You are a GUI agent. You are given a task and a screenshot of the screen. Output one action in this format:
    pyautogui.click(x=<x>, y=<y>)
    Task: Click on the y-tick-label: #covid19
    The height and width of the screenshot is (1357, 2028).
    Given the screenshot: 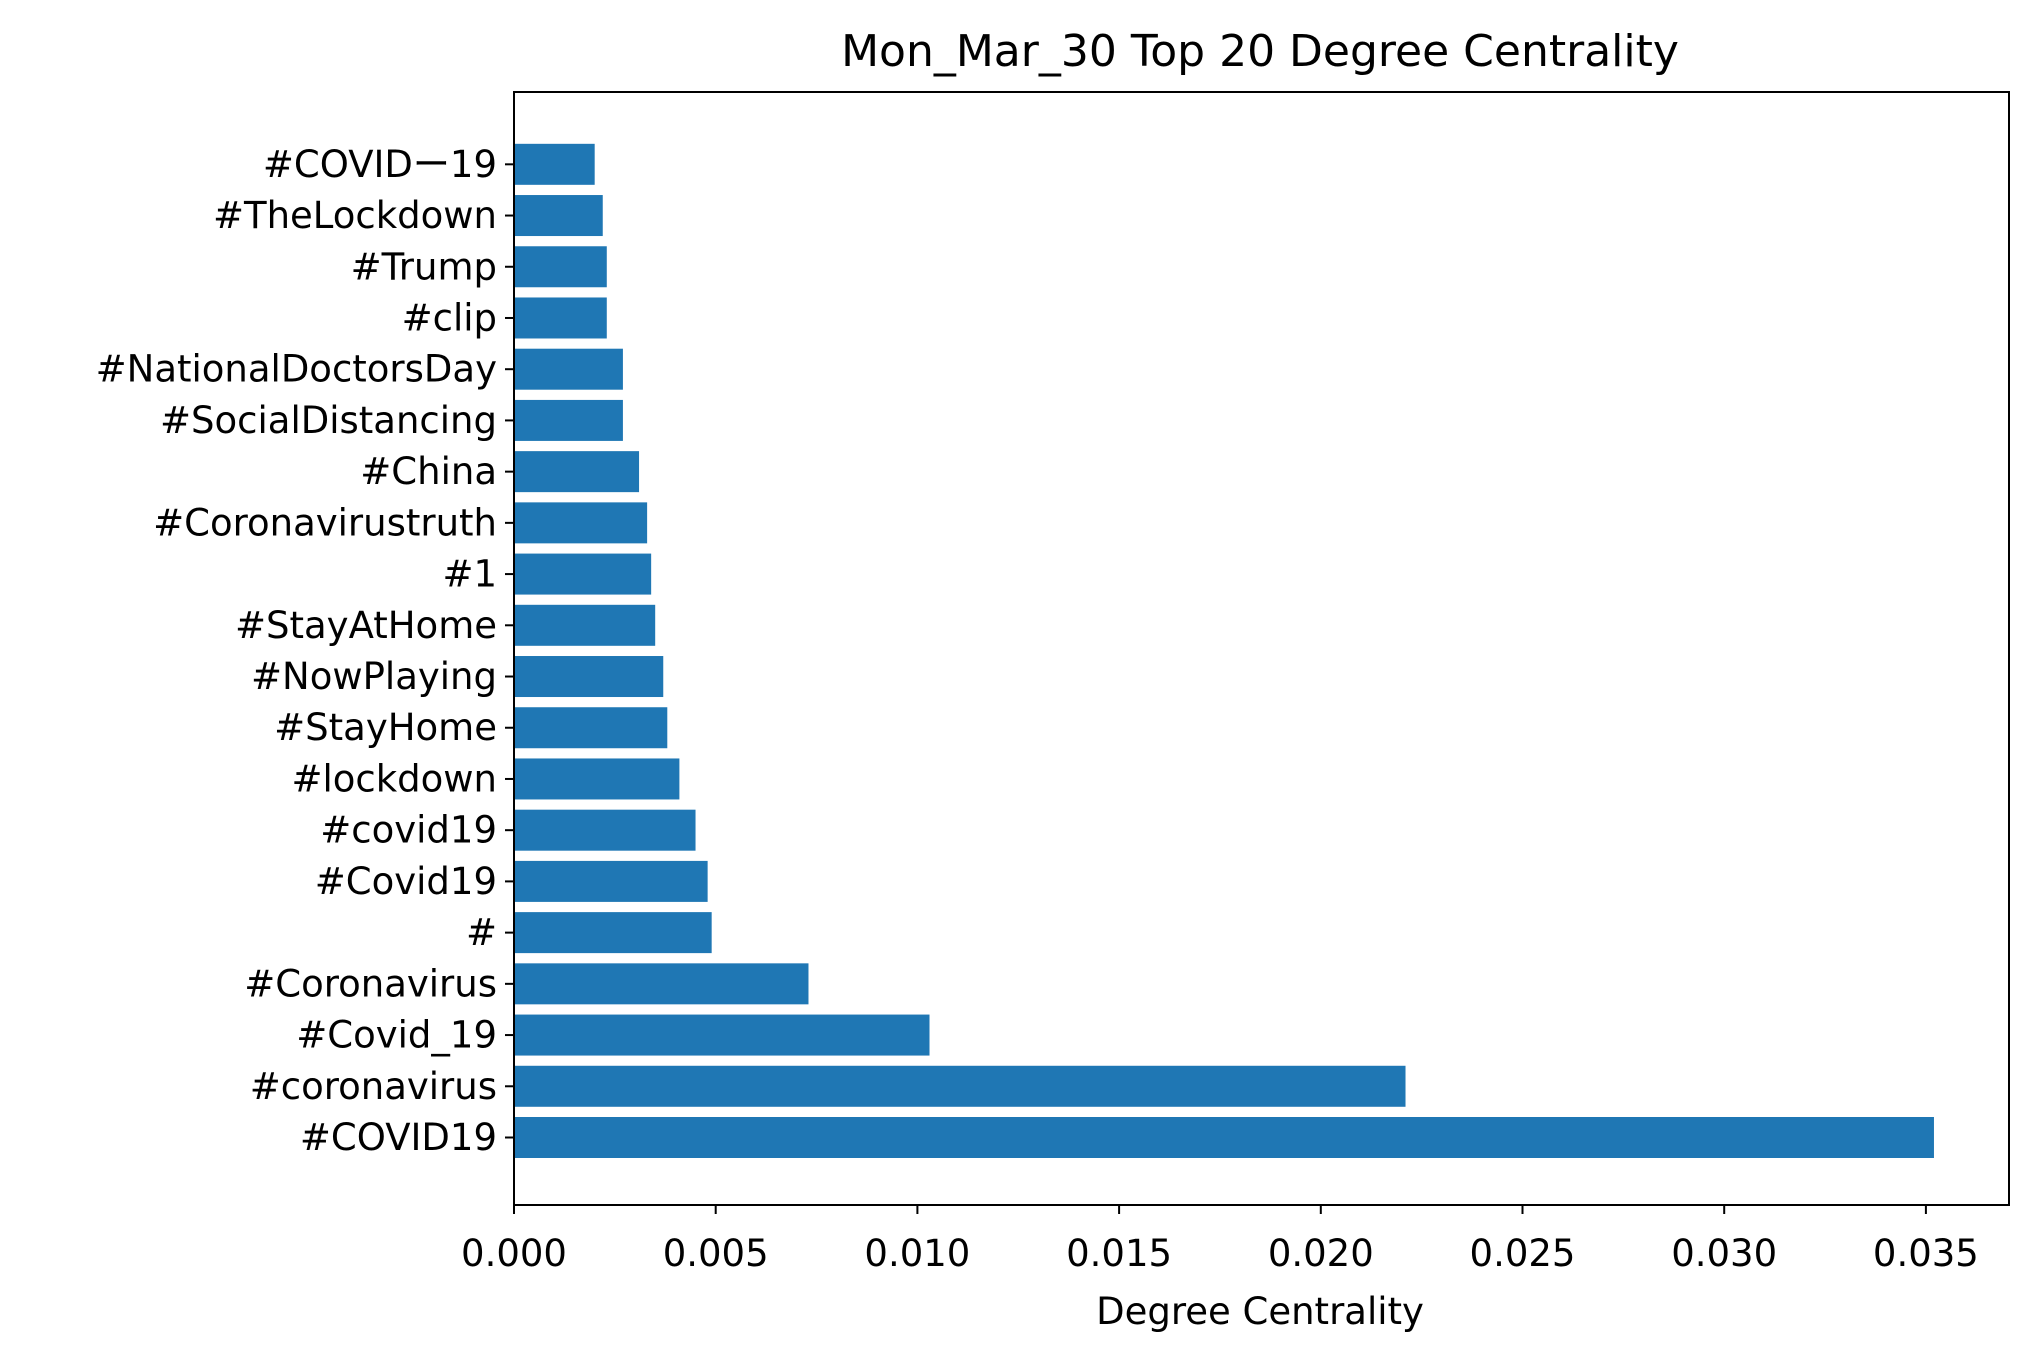 What is the action you would take?
    pyautogui.click(x=408, y=830)
    